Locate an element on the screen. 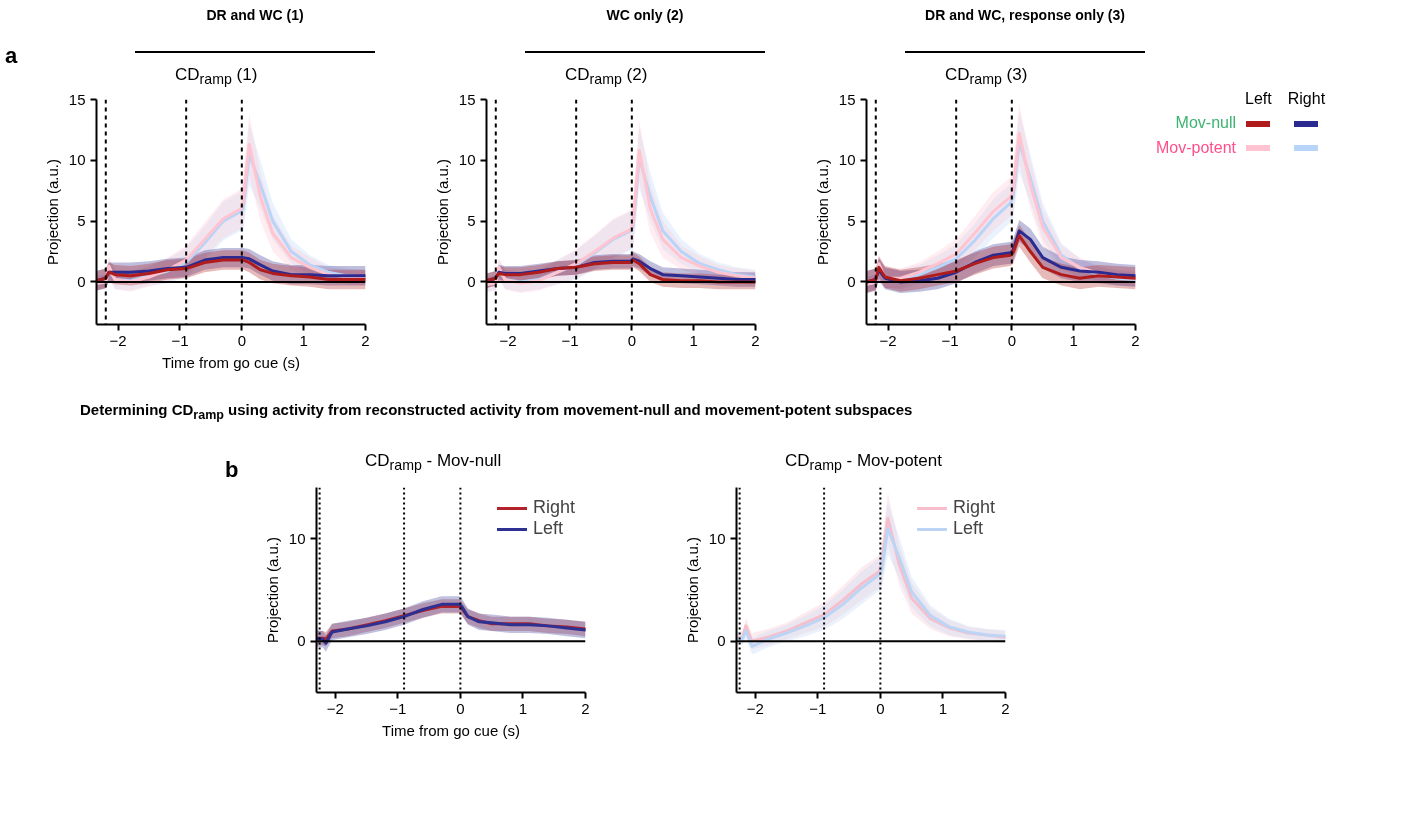 The height and width of the screenshot is (819, 1413). chart-title: WC only (2) is located at coordinates (645, 15).